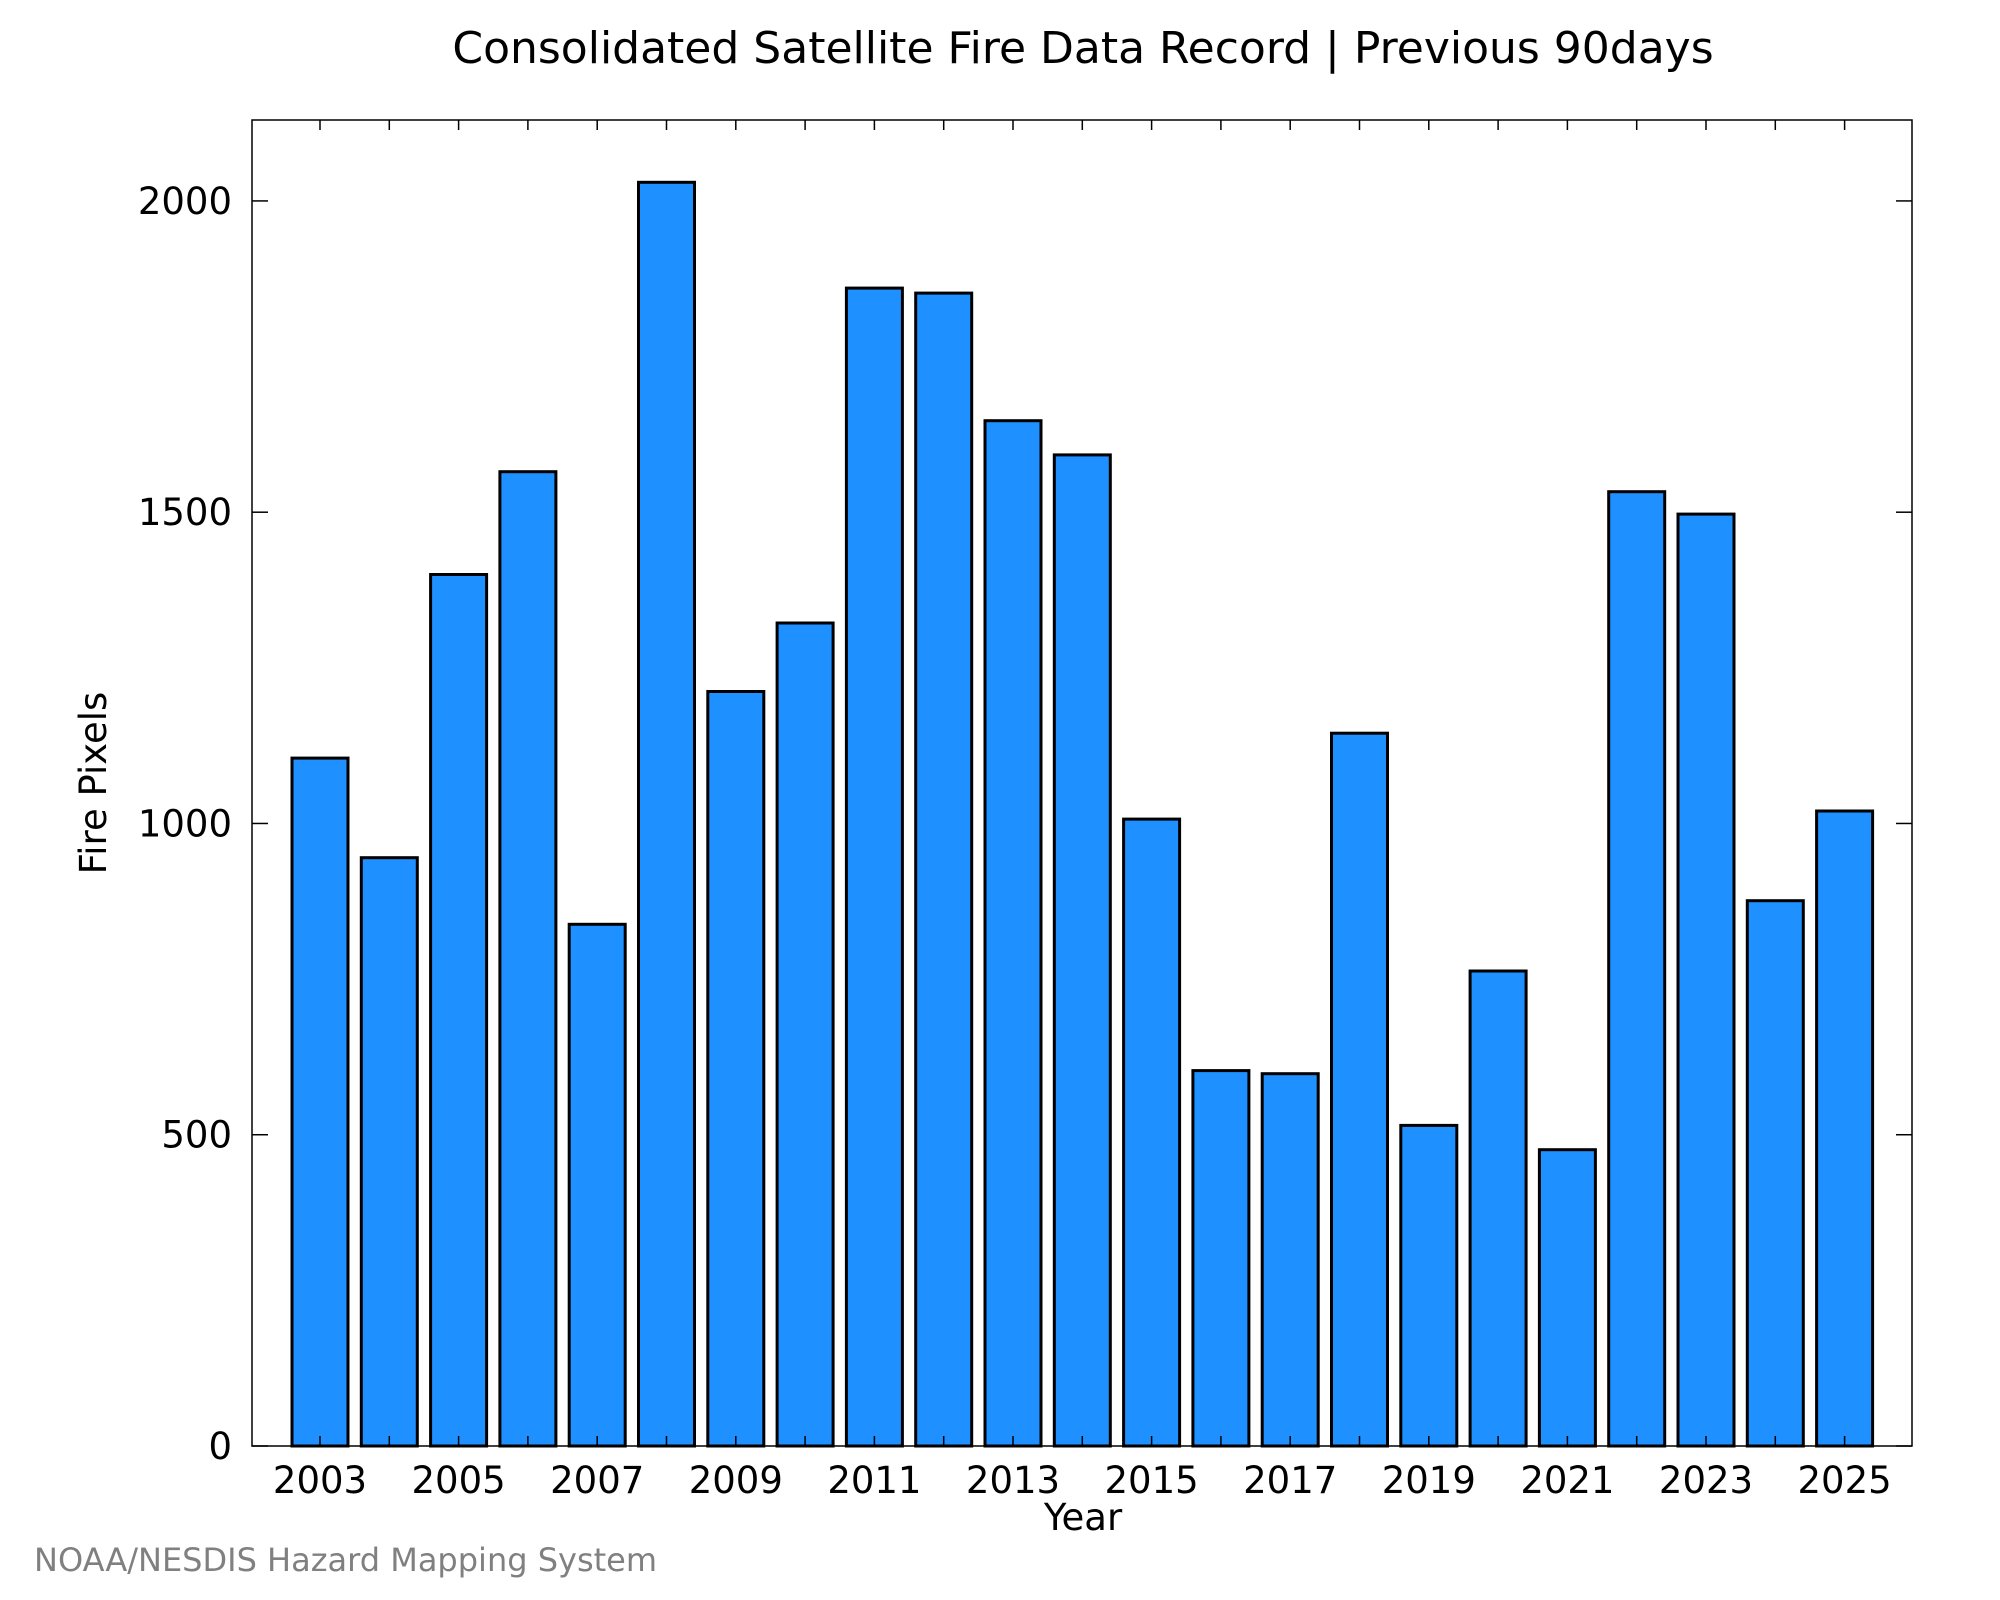 The height and width of the screenshot is (1600, 2000). Describe the element at coordinates (944, 869) in the screenshot. I see `bar-2012` at that location.